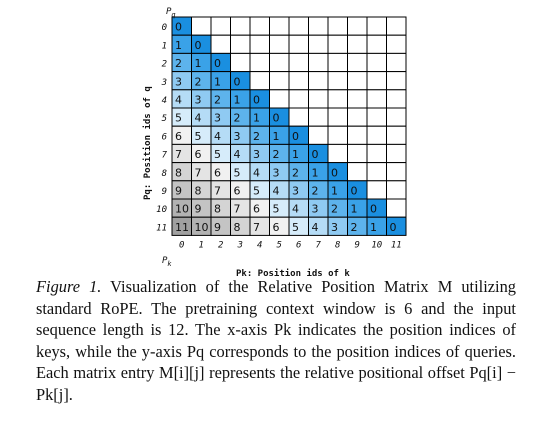 The image size is (541, 431). Describe the element at coordinates (220, 245) in the screenshot. I see `col-tick-label: 2` at that location.